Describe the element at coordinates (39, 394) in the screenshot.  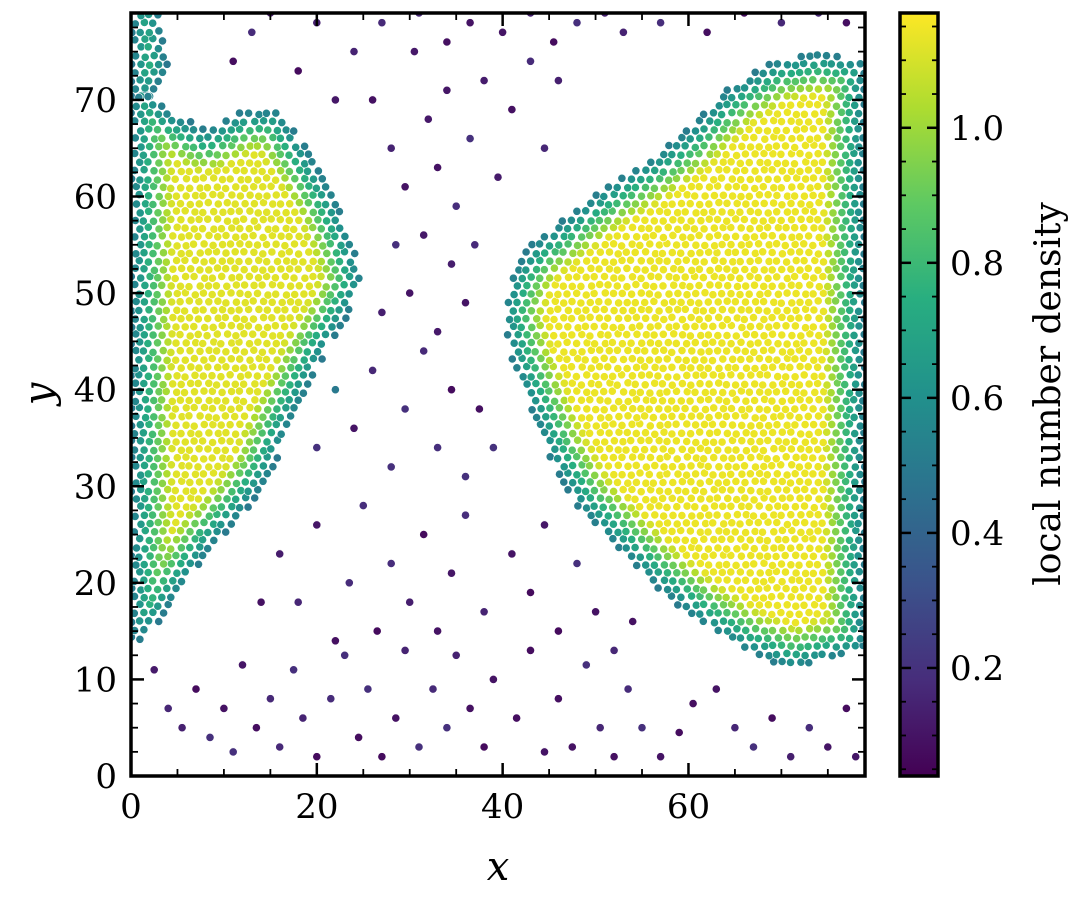
I see `y-axis-label: y` at that location.